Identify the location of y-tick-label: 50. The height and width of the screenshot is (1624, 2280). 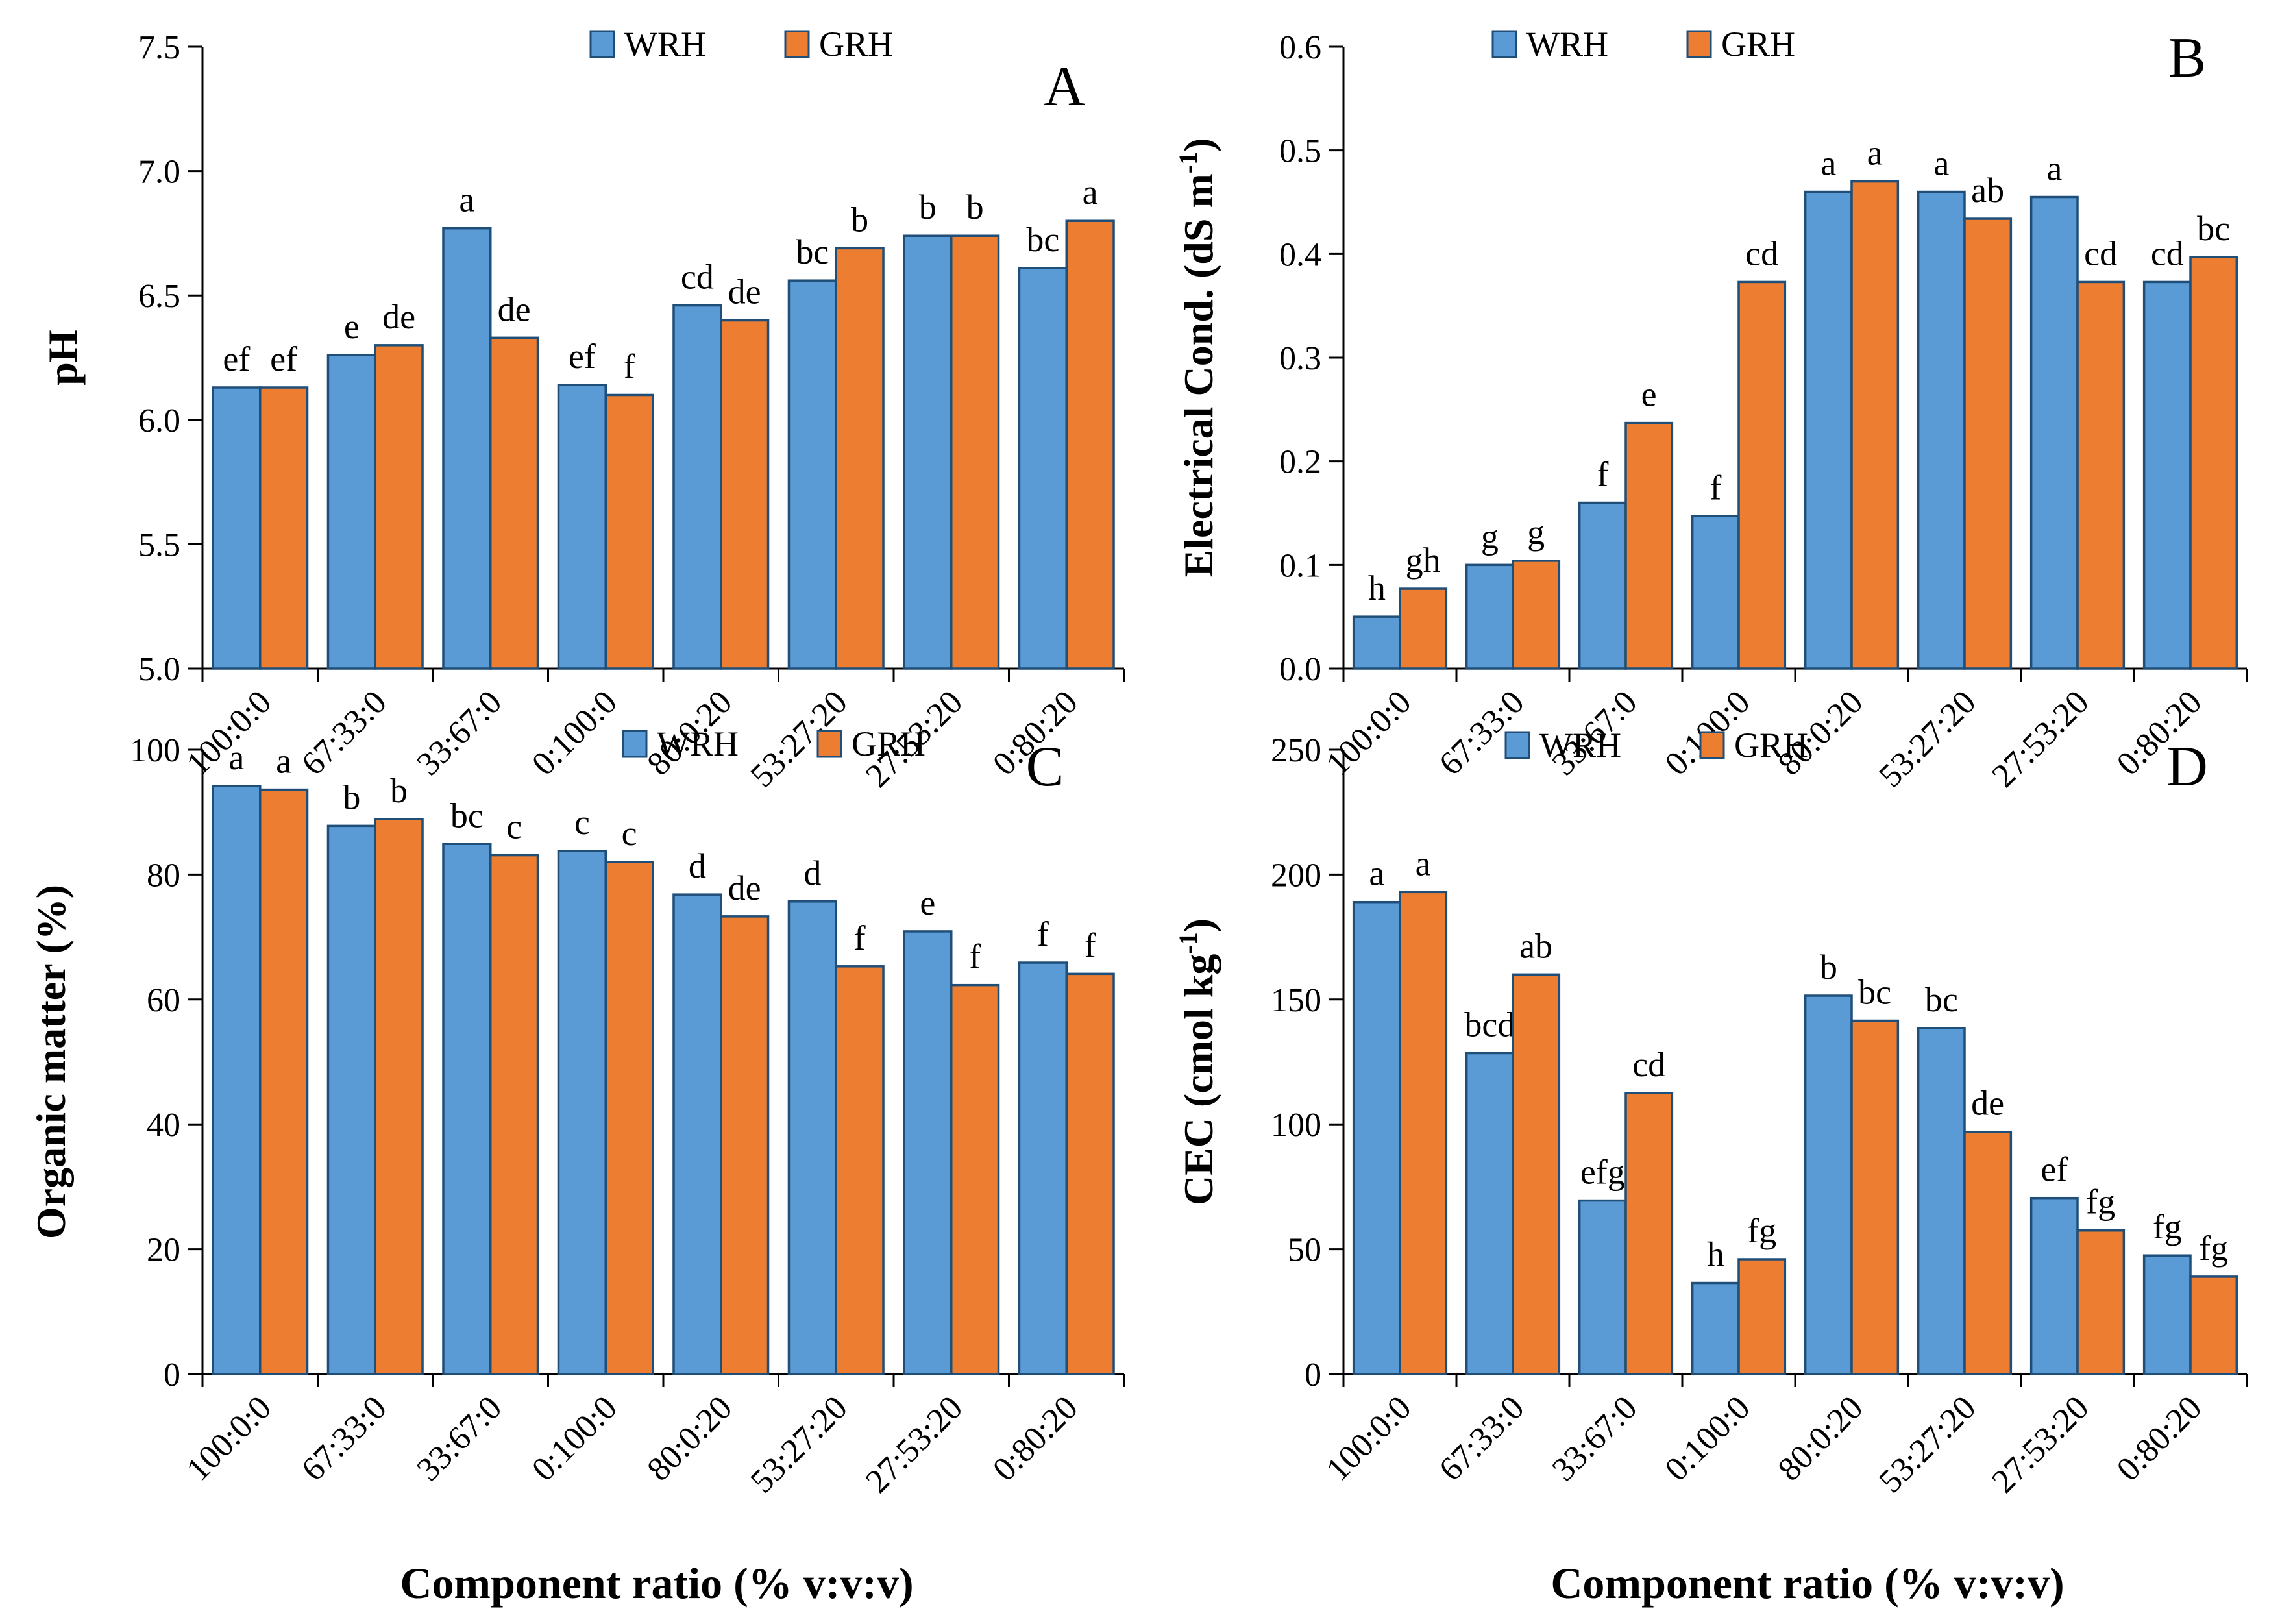
(1304, 1250).